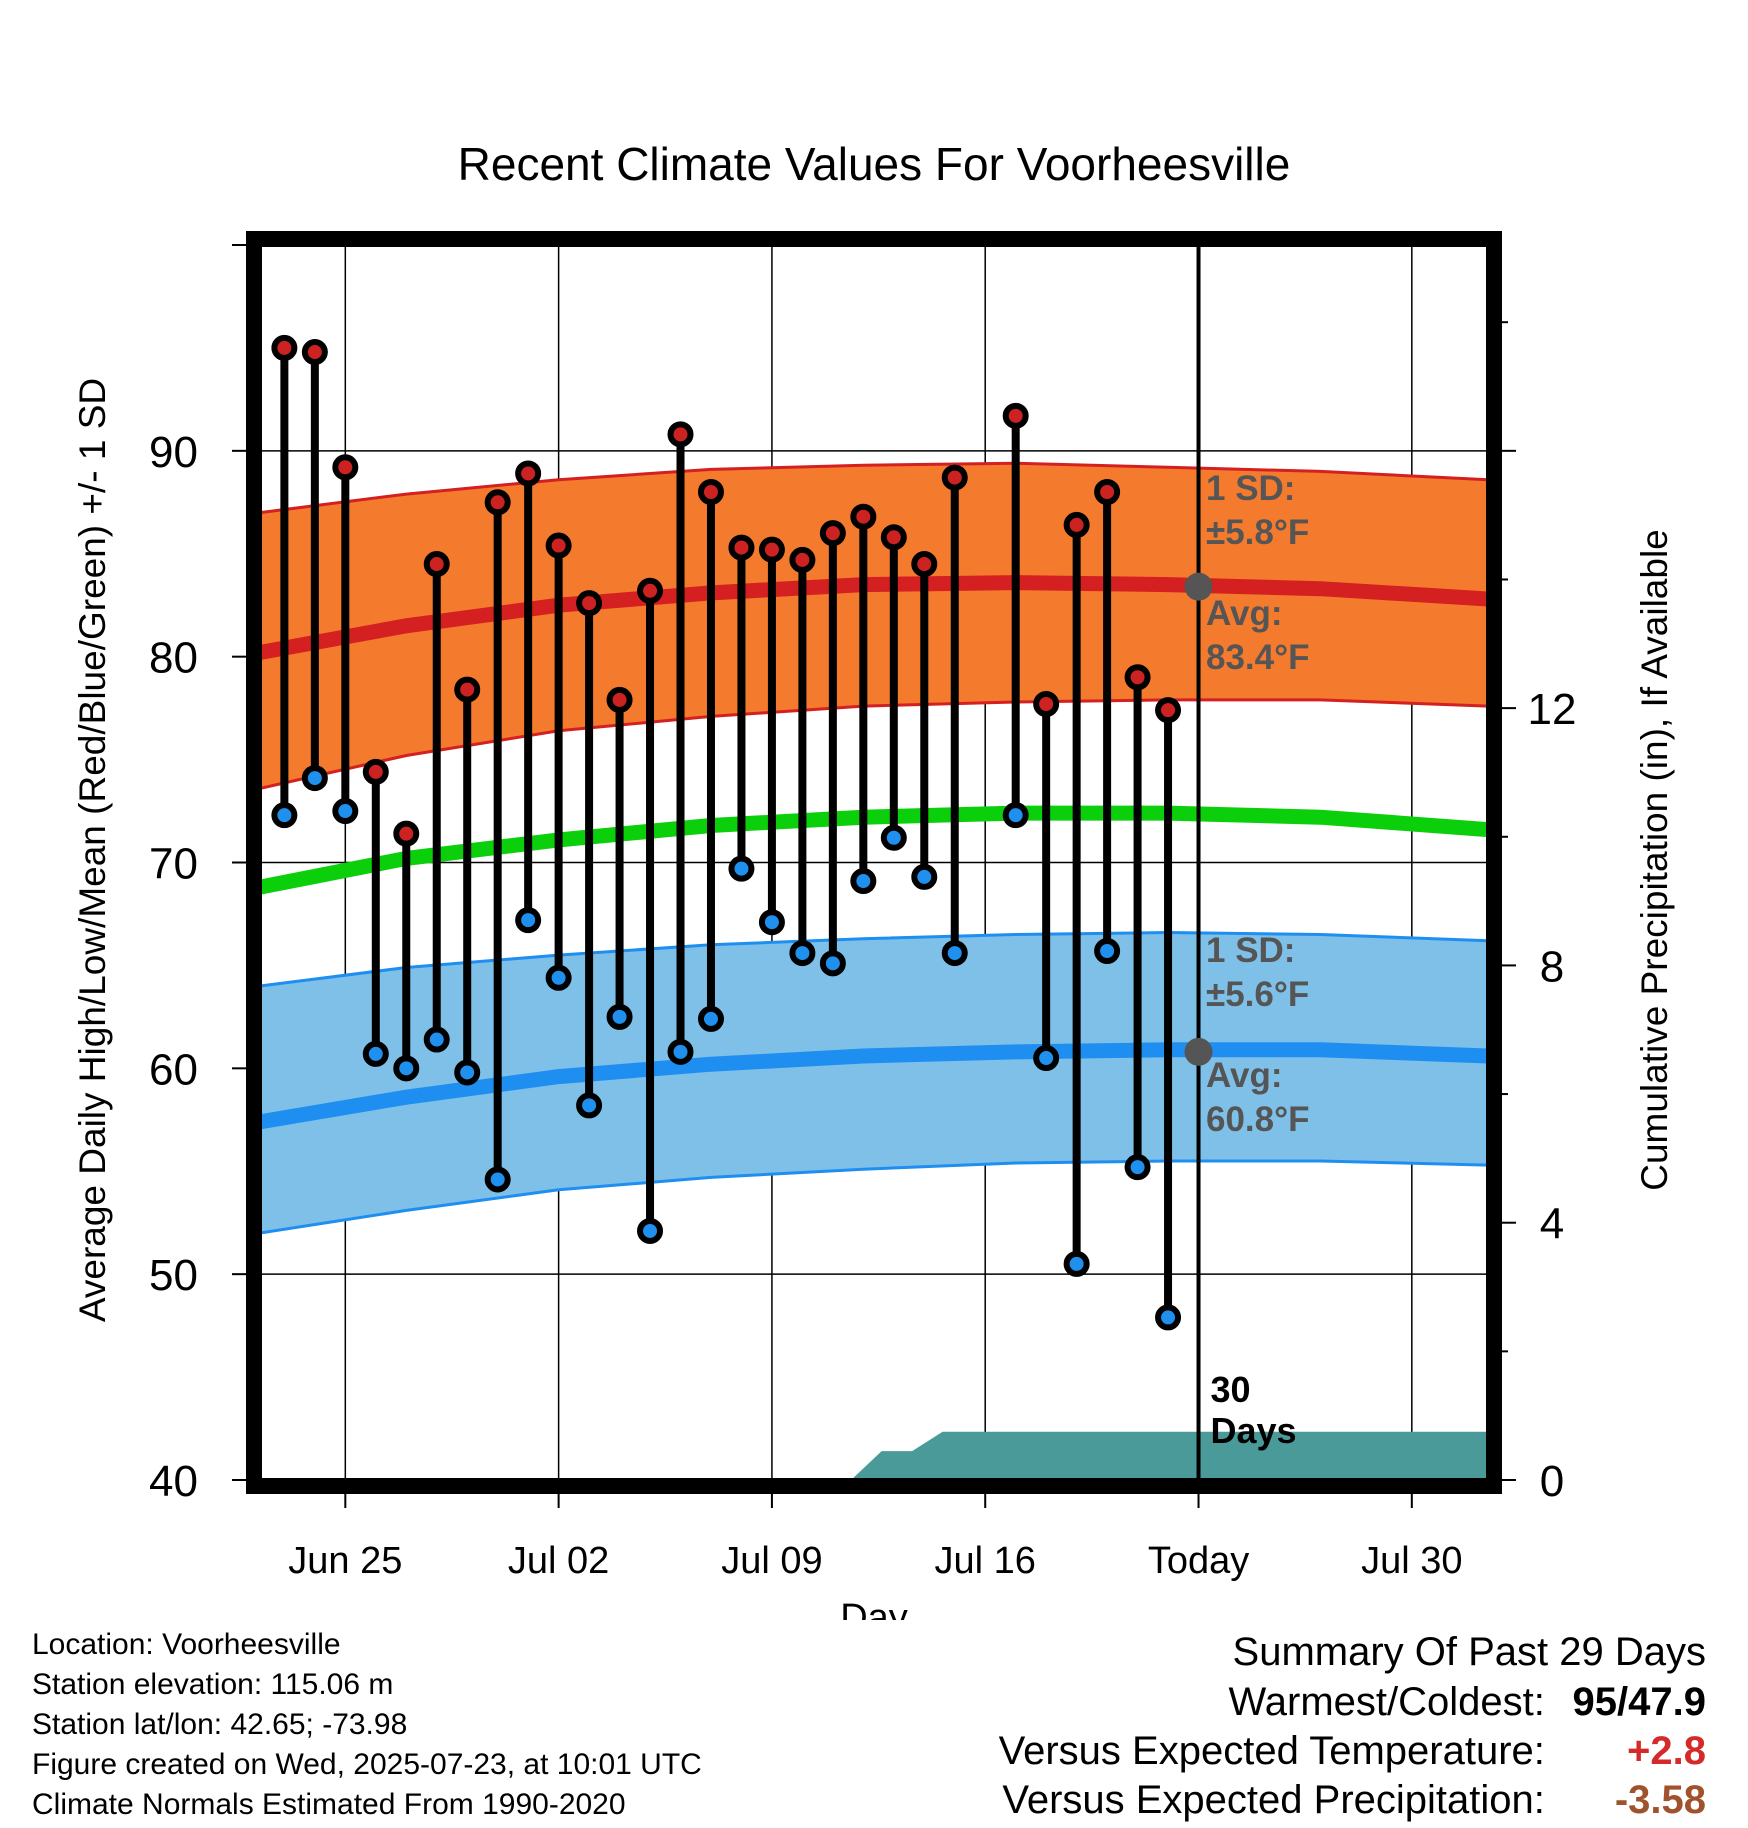 This screenshot has width=1748, height=1828. Describe the element at coordinates (186, 1644) in the screenshot. I see `location-text: Location: Voorheesville` at that location.